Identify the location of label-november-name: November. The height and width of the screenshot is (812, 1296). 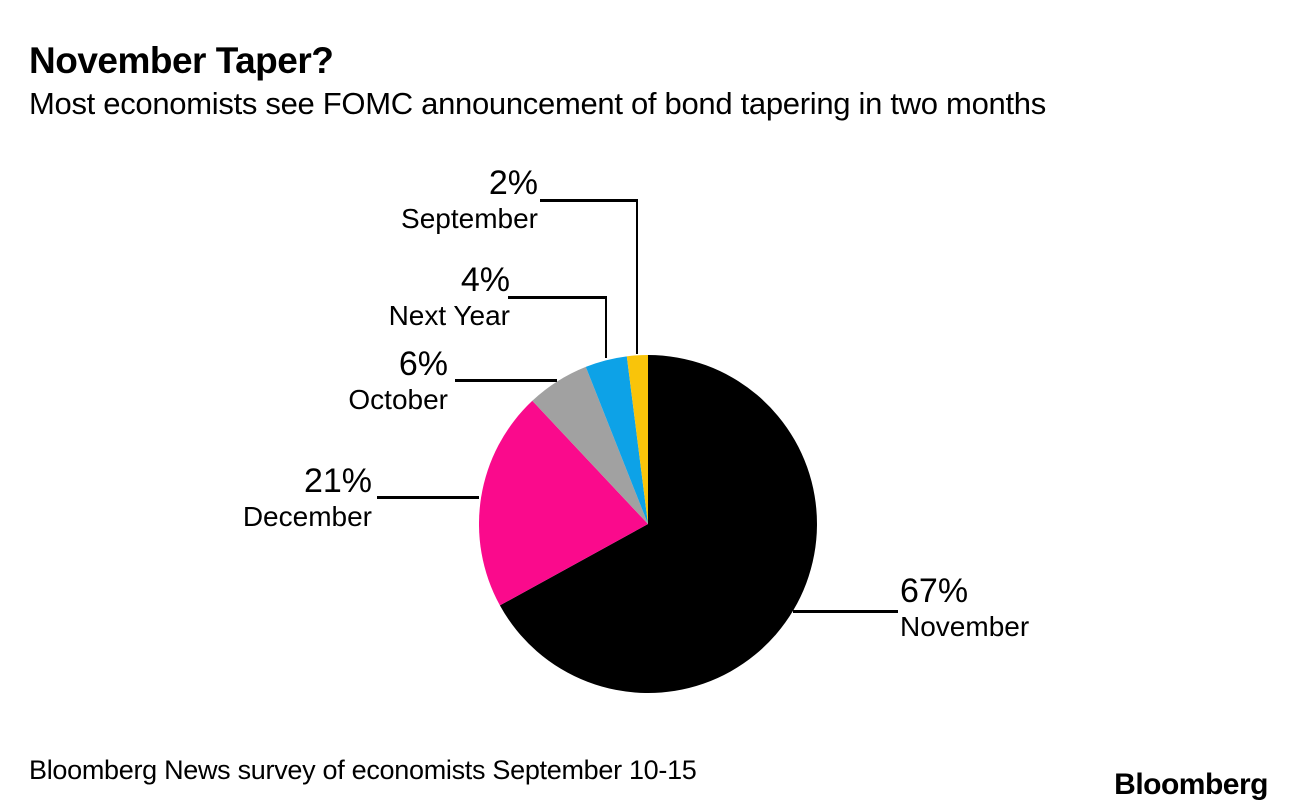
(965, 626).